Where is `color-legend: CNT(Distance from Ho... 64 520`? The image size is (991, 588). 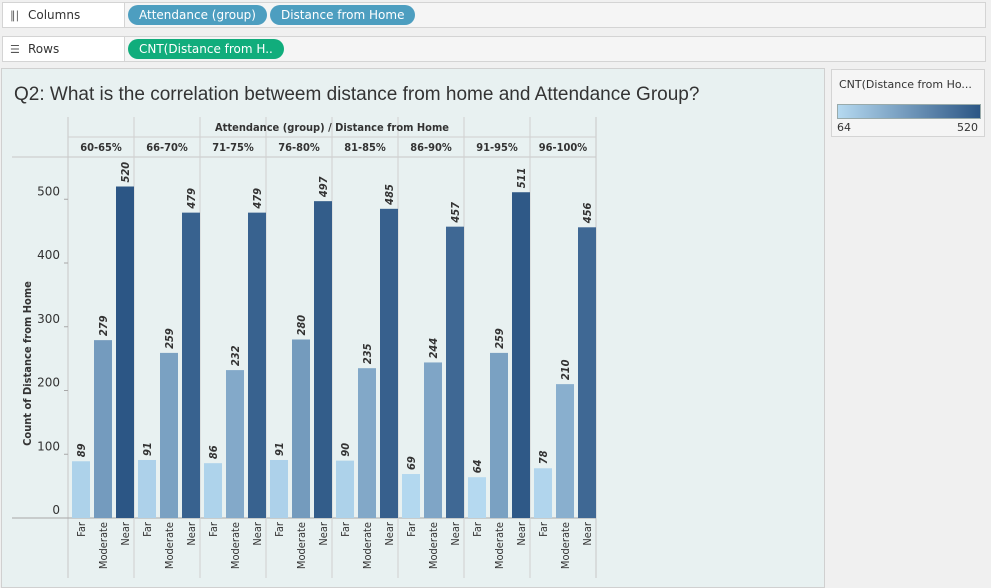
color-legend: CNT(Distance from Ho... 64 520 is located at coordinates (908, 103).